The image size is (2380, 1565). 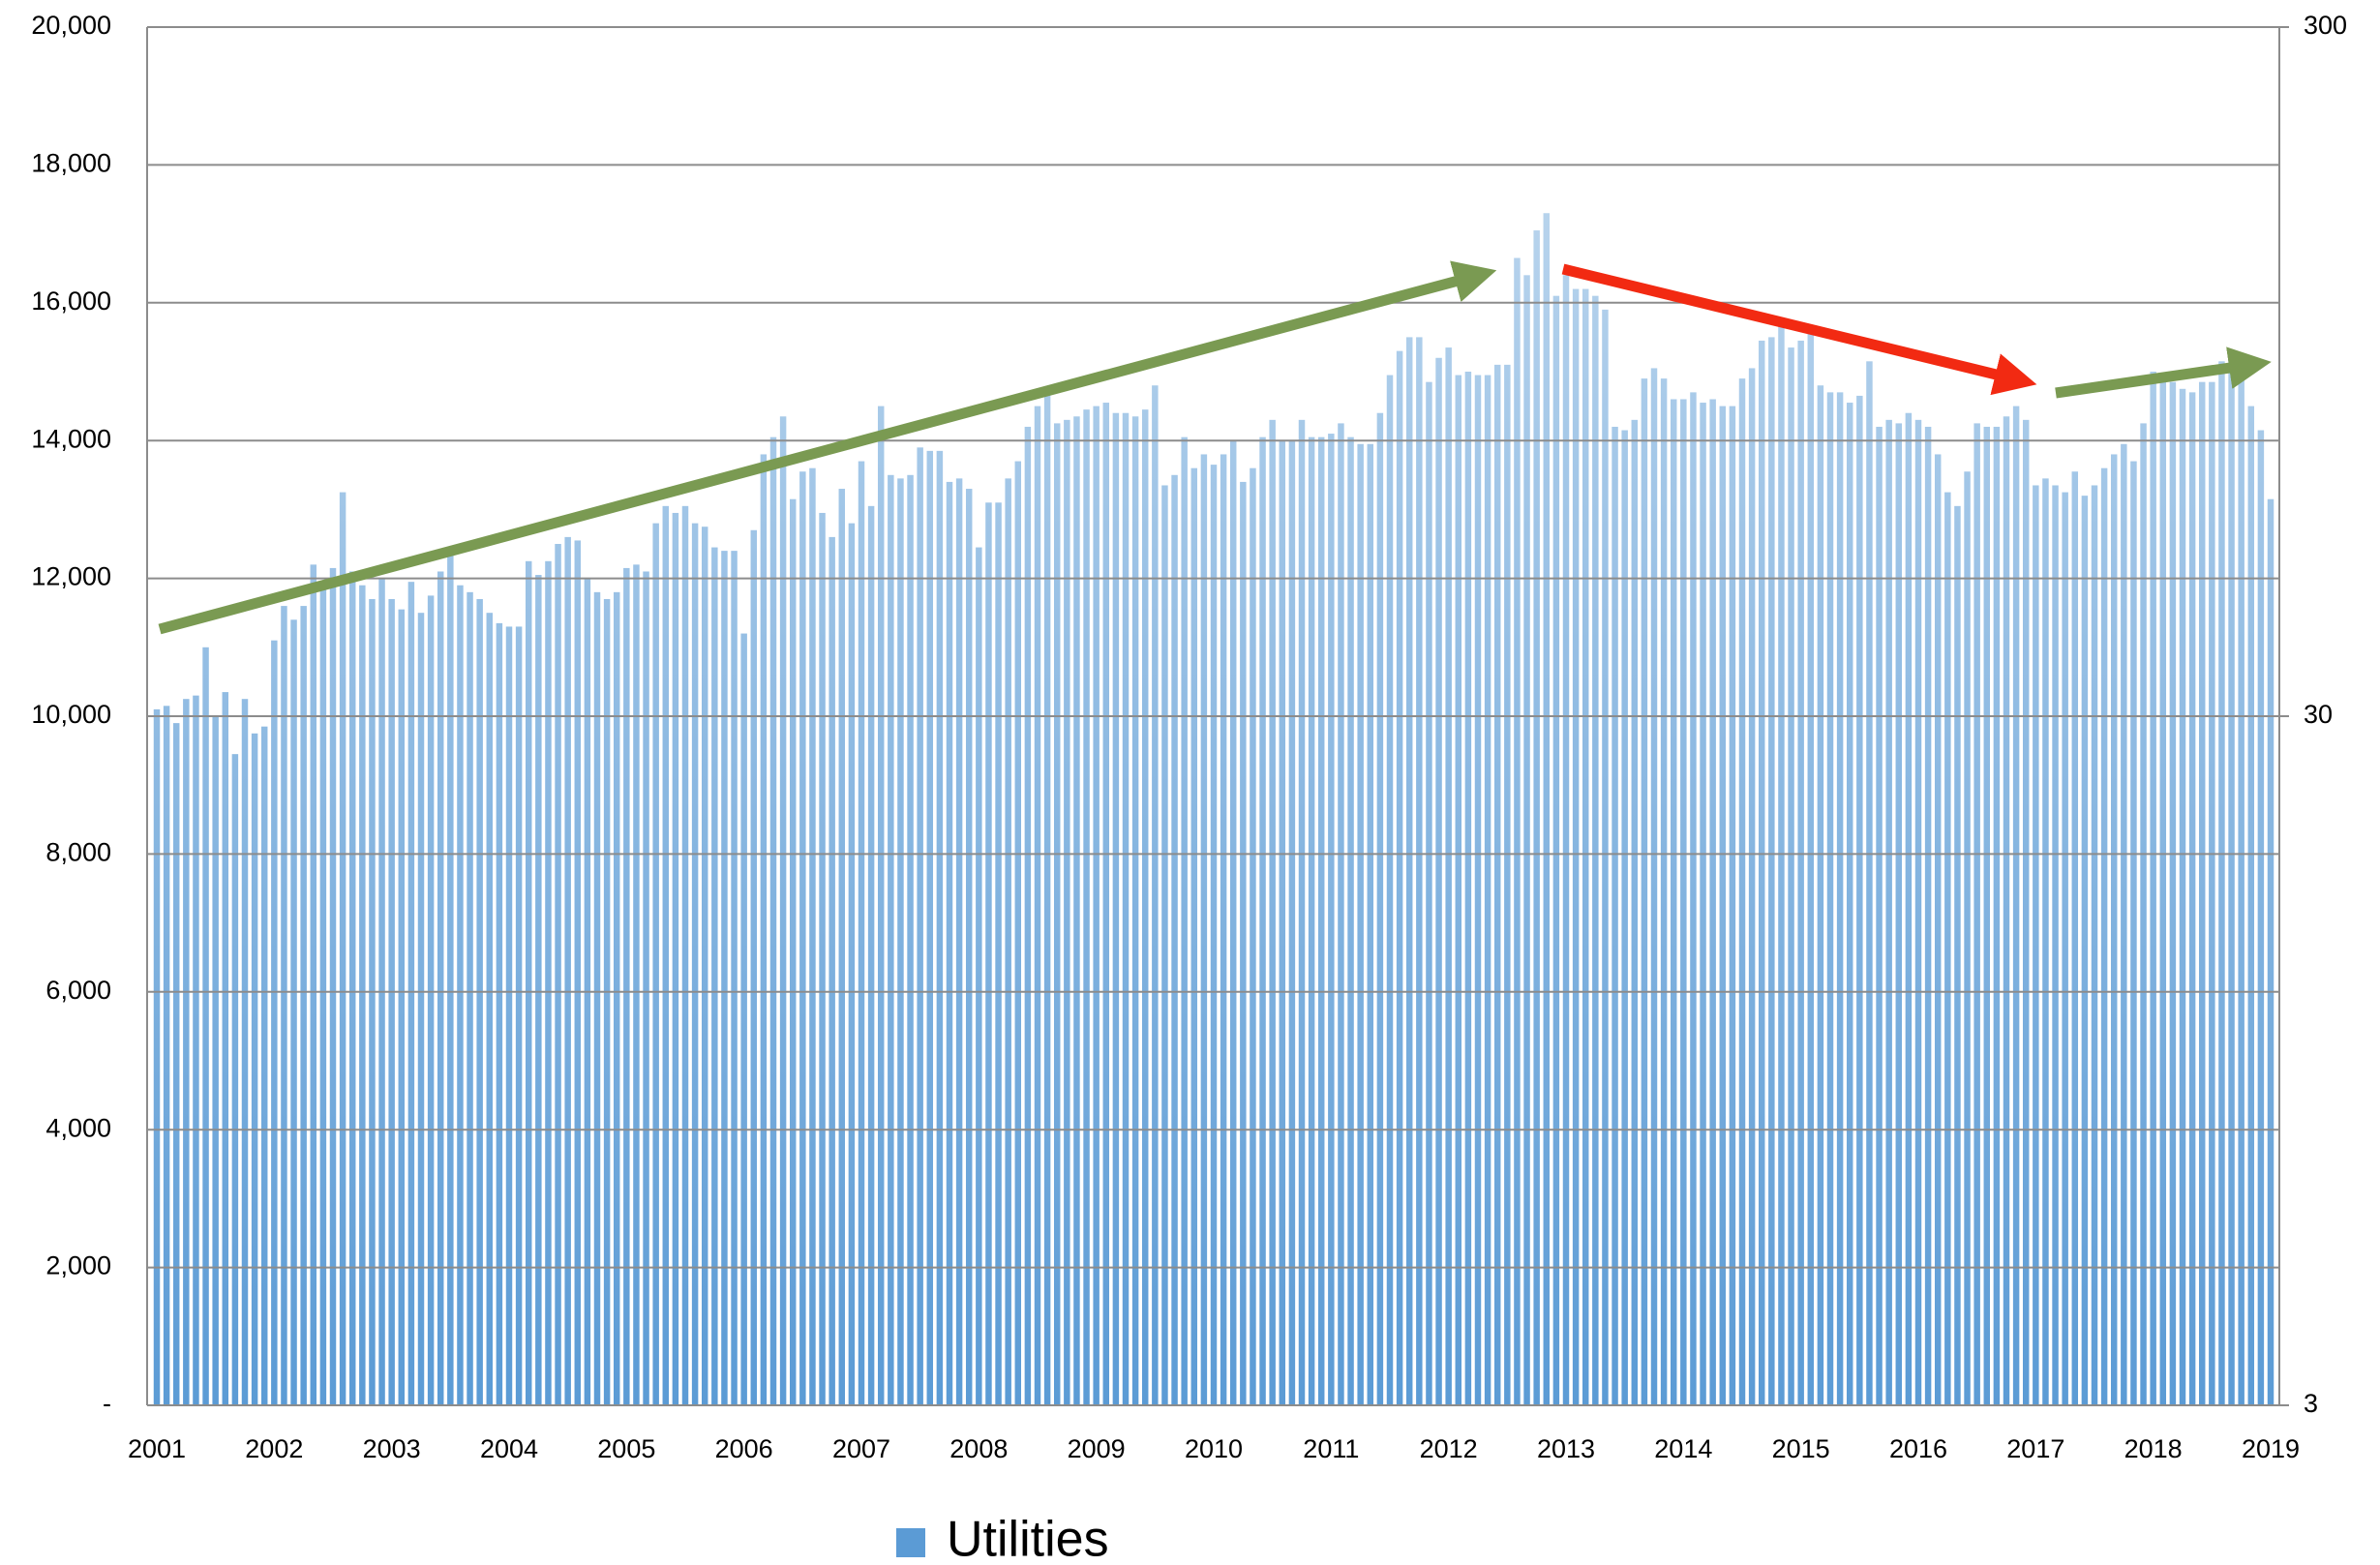 What do you see at coordinates (71, 715) in the screenshot?
I see `y-tick-label: 10,000` at bounding box center [71, 715].